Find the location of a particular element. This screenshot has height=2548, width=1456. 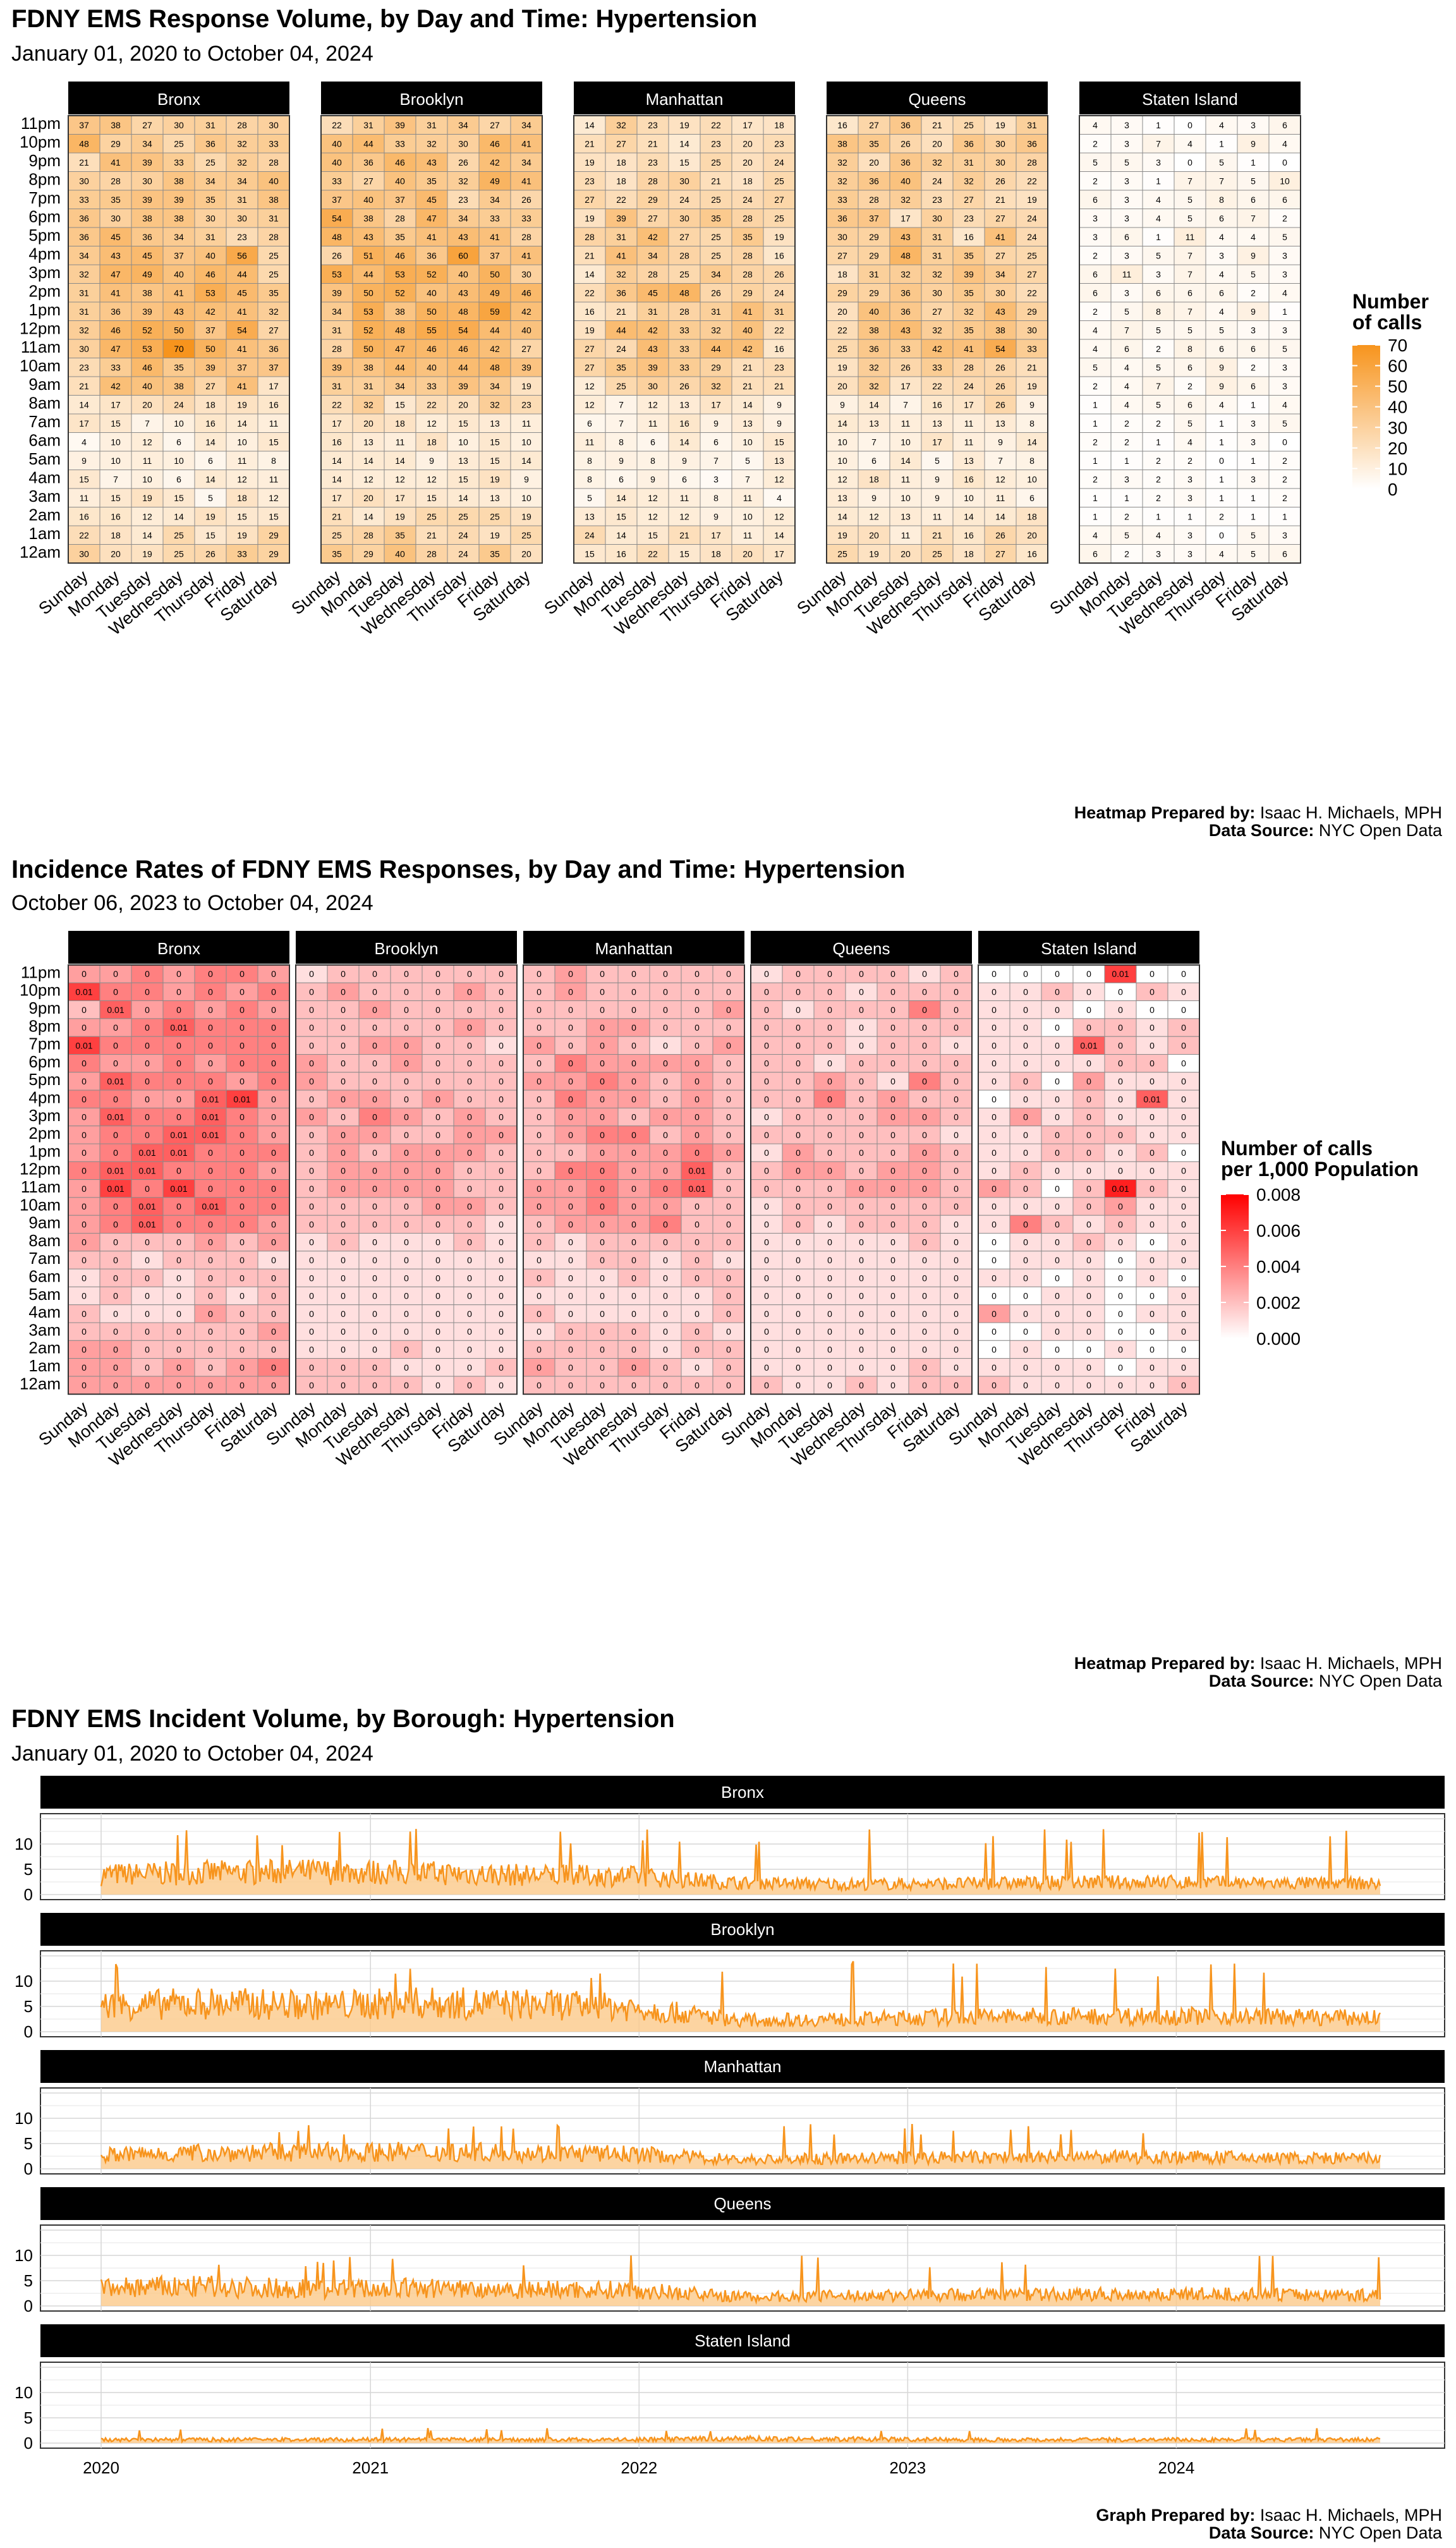

cell-value-label: 27 is located at coordinates (621, 143).